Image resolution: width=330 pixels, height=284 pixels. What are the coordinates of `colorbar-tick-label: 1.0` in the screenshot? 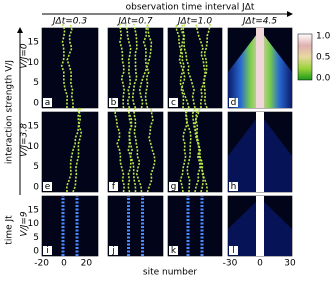 It's located at (323, 37).